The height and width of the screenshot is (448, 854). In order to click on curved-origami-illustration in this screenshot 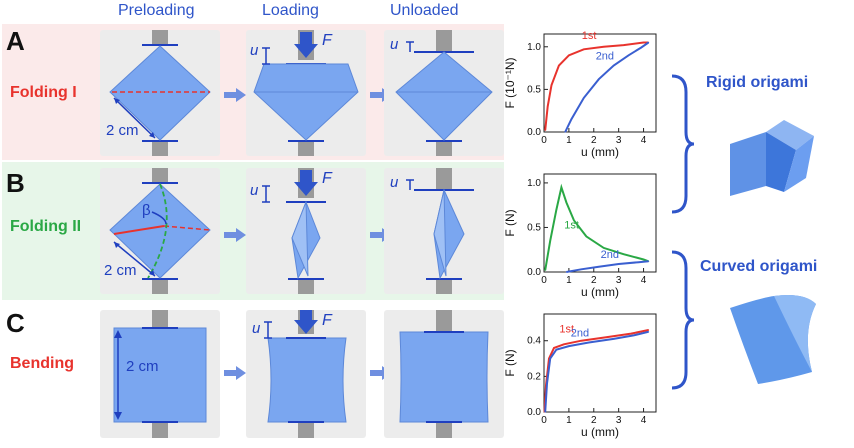, I will do `click(773, 339)`.